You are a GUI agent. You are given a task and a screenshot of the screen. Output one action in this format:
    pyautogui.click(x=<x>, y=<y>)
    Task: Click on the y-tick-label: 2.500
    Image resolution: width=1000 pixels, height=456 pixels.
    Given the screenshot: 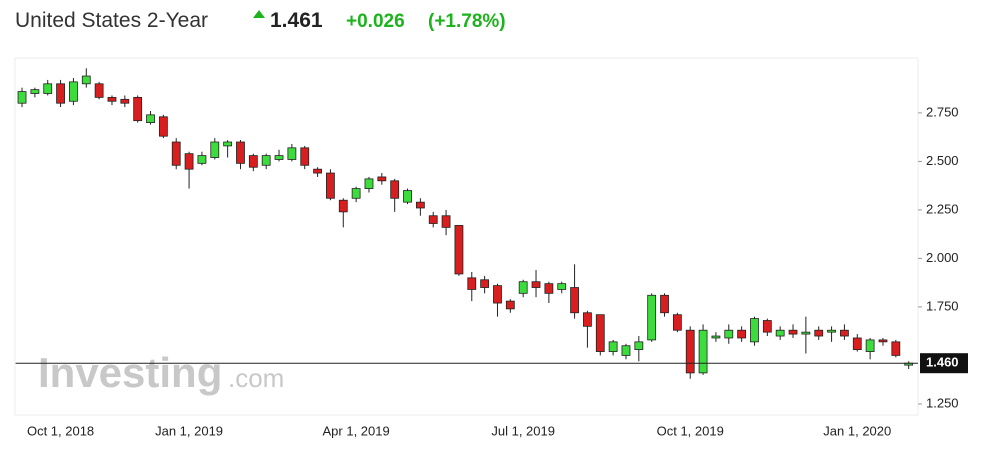 What is the action you would take?
    pyautogui.click(x=942, y=160)
    